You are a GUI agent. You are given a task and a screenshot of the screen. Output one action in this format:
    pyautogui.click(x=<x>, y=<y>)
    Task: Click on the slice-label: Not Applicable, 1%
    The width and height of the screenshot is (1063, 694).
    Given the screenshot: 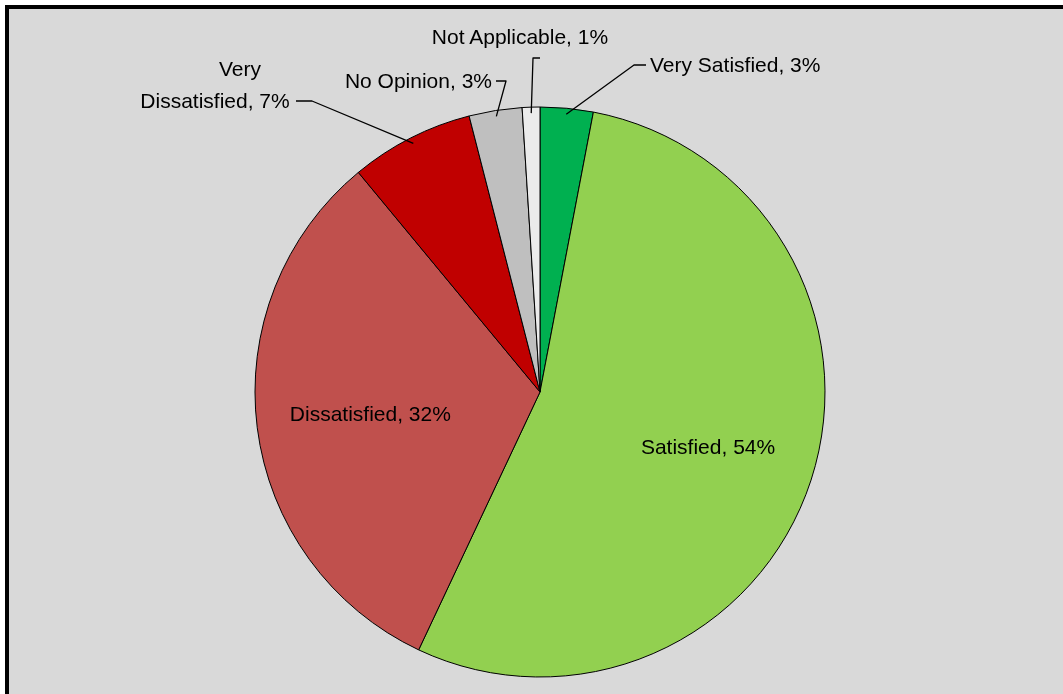 What is the action you would take?
    pyautogui.click(x=520, y=36)
    